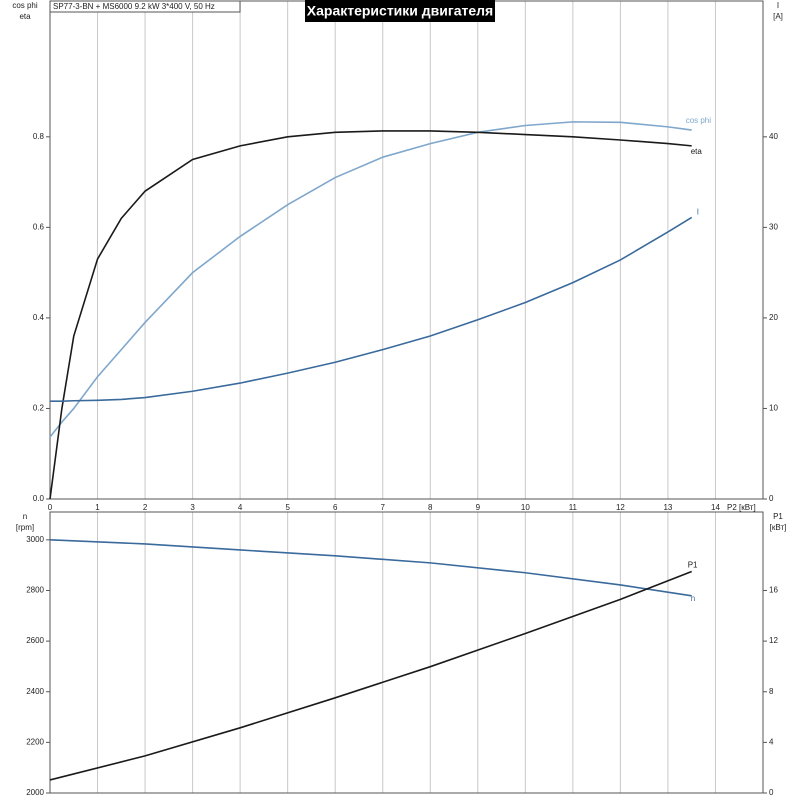  What do you see at coordinates (39, 317) in the screenshot?
I see `y-tick-label: 0.4` at bounding box center [39, 317].